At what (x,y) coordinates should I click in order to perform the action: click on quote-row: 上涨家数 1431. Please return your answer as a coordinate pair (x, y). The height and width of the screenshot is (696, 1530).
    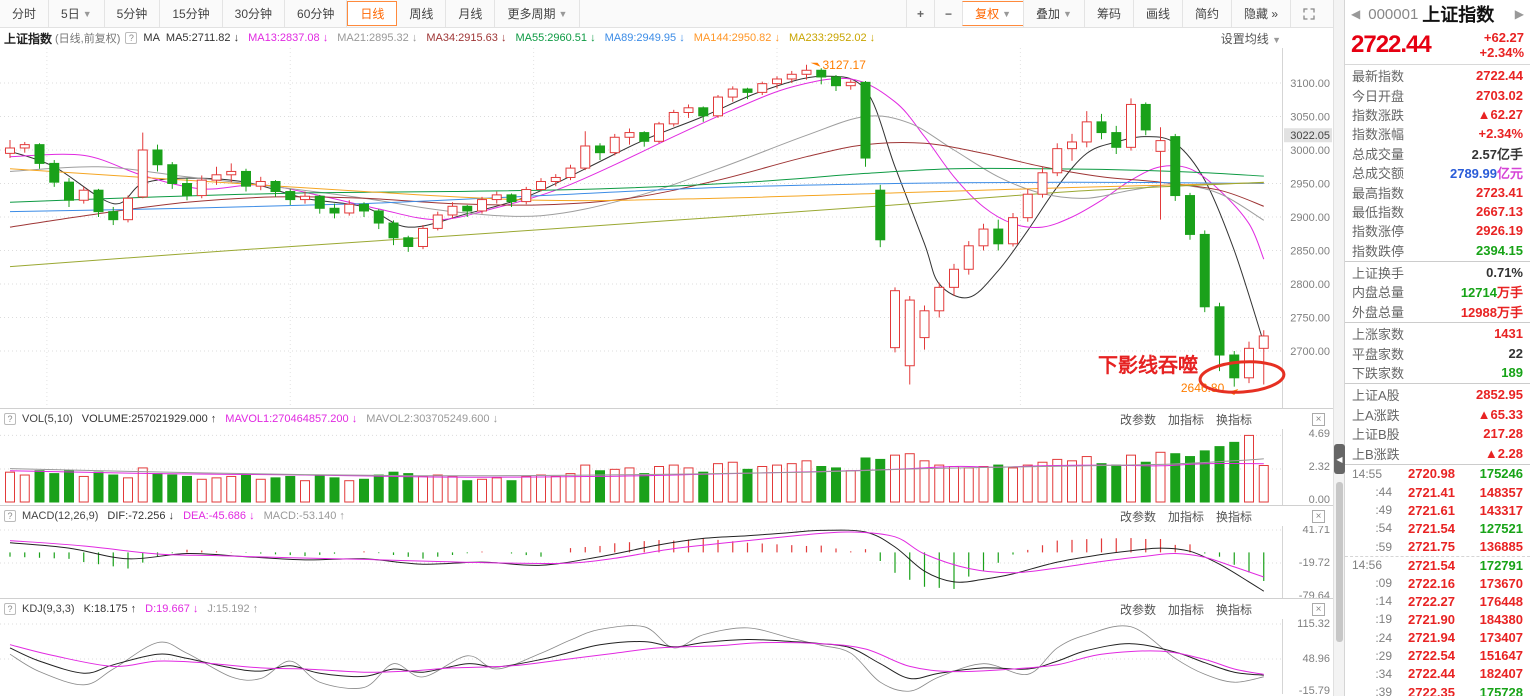
    Looking at the image, I should click on (1437, 333).